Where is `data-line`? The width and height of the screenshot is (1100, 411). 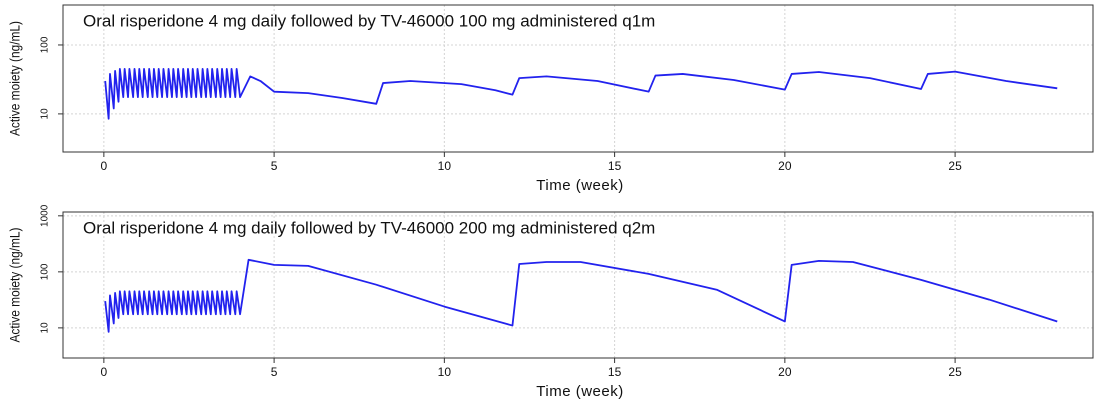 data-line is located at coordinates (581, 93).